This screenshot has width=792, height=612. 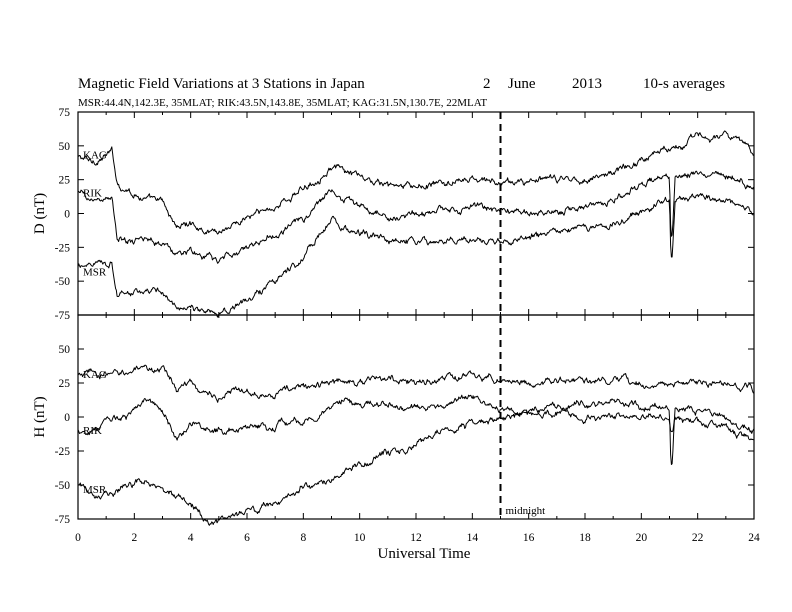 What do you see at coordinates (40, 416) in the screenshot?
I see `y-axis-label: H (nT)` at bounding box center [40, 416].